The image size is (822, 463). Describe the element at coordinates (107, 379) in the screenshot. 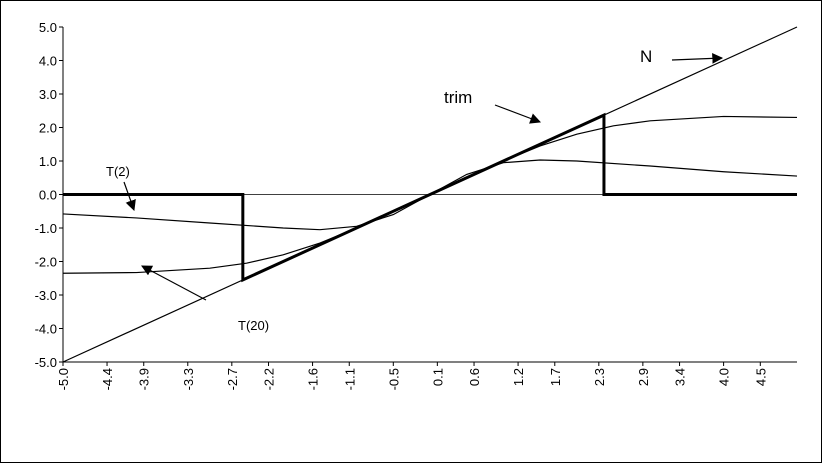

I see `x-tick-label: -4.4` at that location.